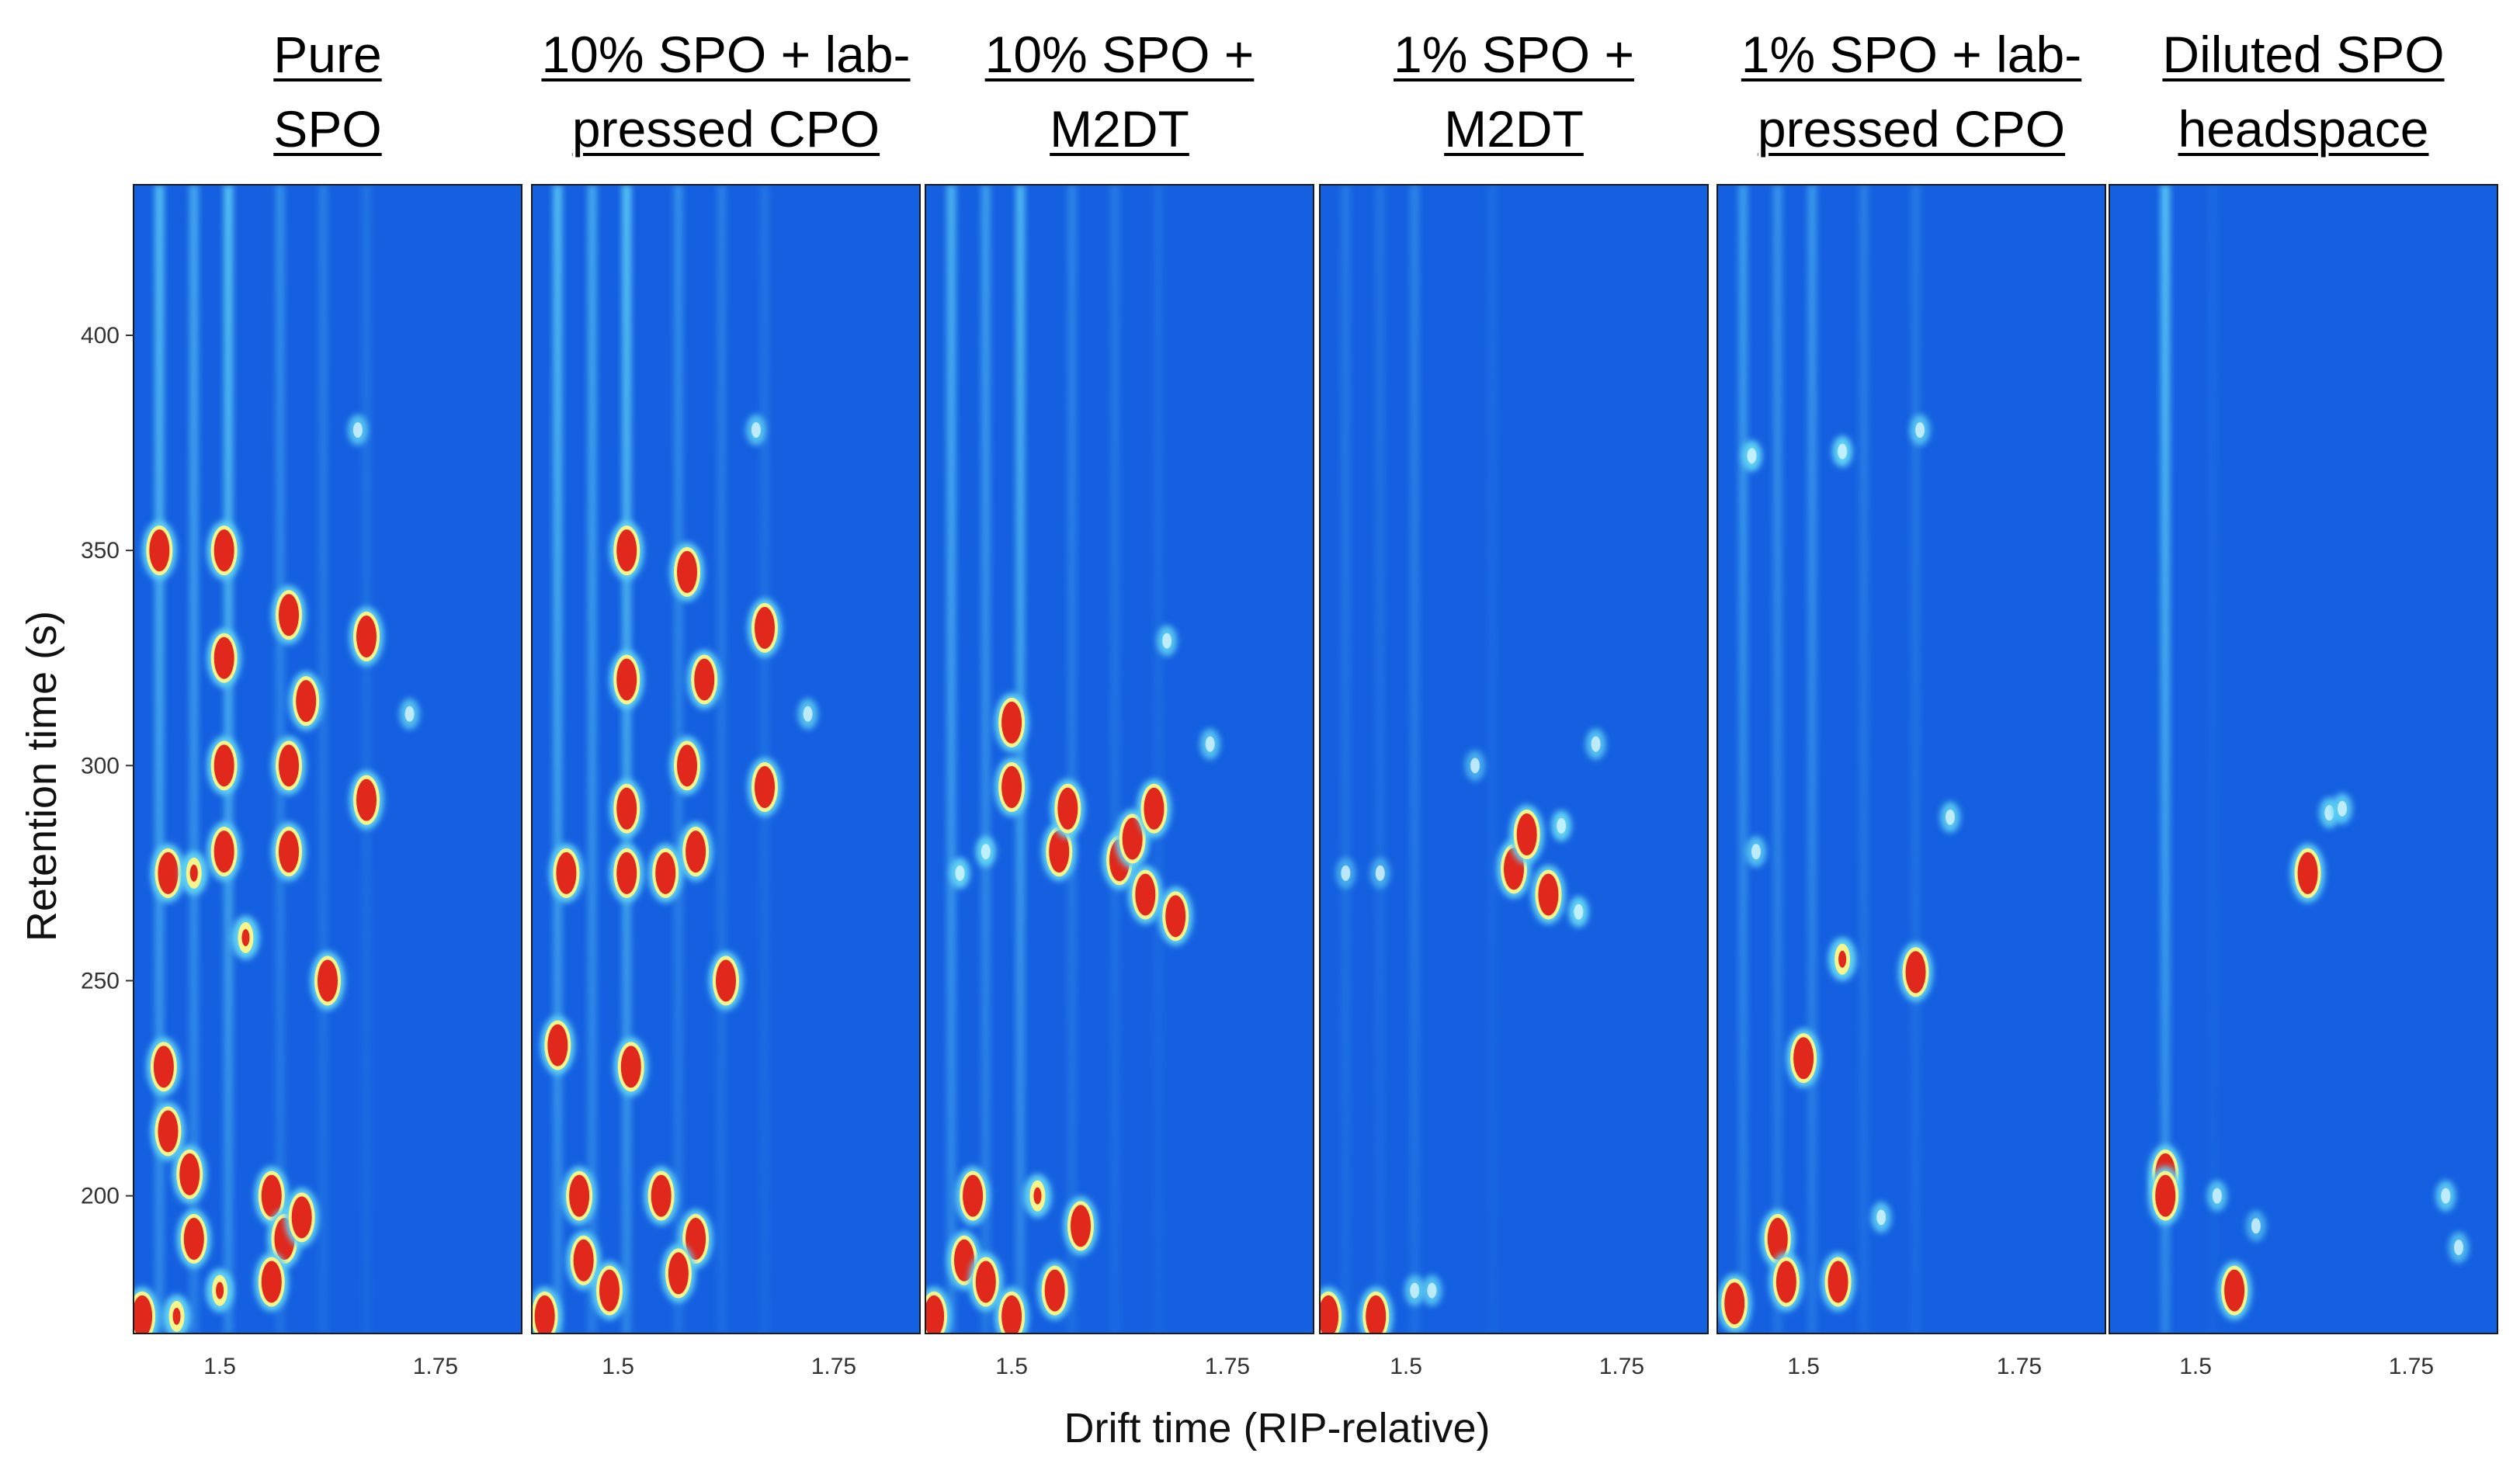 The image size is (2520, 1474). What do you see at coordinates (1911, 91) in the screenshot?
I see `panel-title: 1% SPO + lab-pressed CPO` at bounding box center [1911, 91].